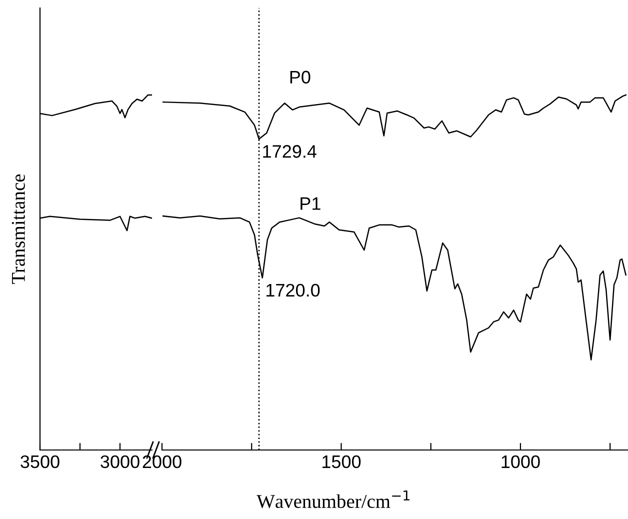 The height and width of the screenshot is (519, 628). Describe the element at coordinates (521, 461) in the screenshot. I see `x-tick-label: 1000` at that location.